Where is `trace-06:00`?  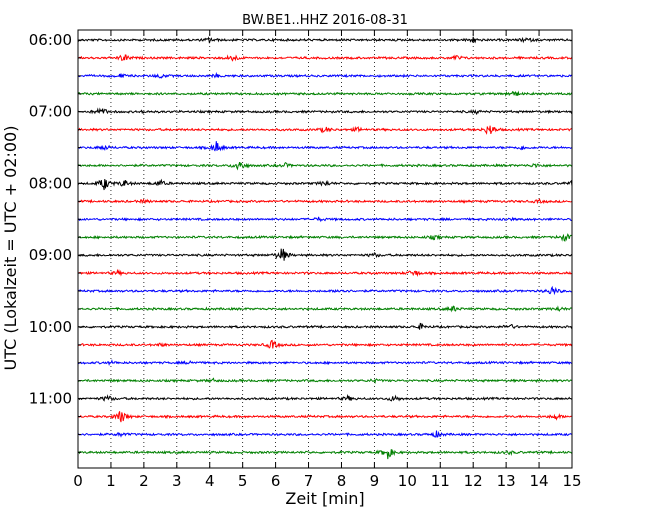
trace-06:00 is located at coordinates (325, 40).